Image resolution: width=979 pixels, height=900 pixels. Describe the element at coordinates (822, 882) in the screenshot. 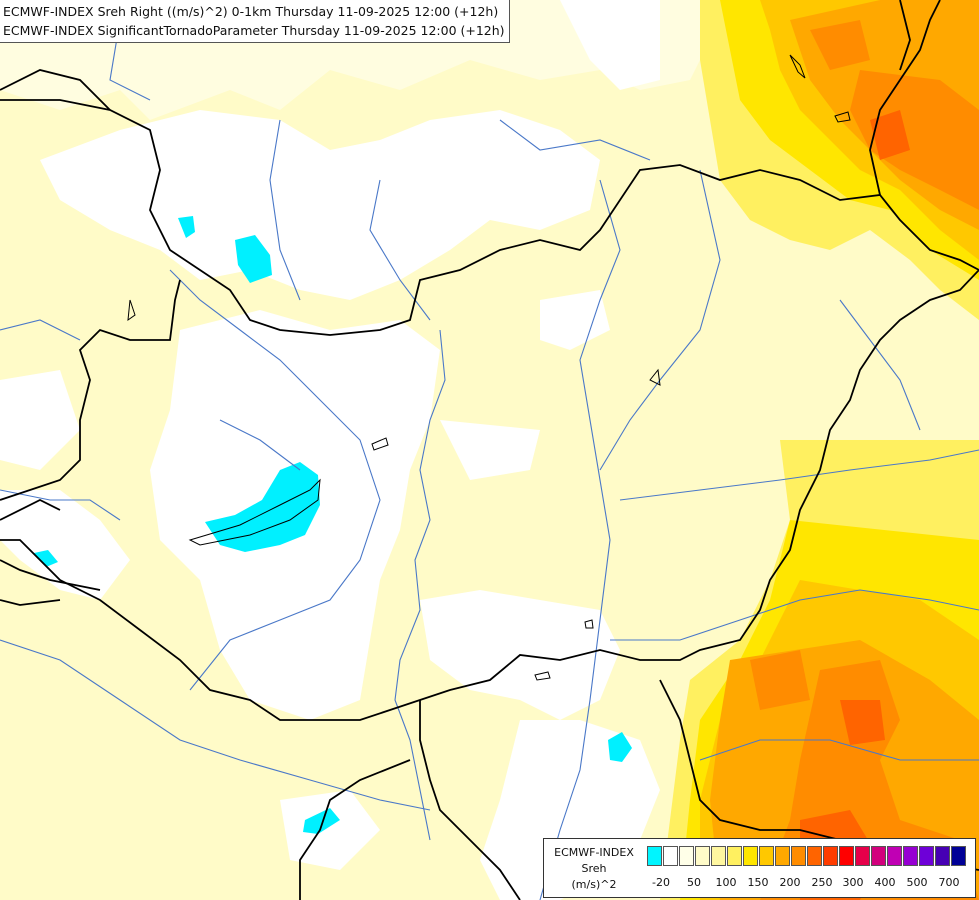

I see `legend-tick-label: 250` at that location.